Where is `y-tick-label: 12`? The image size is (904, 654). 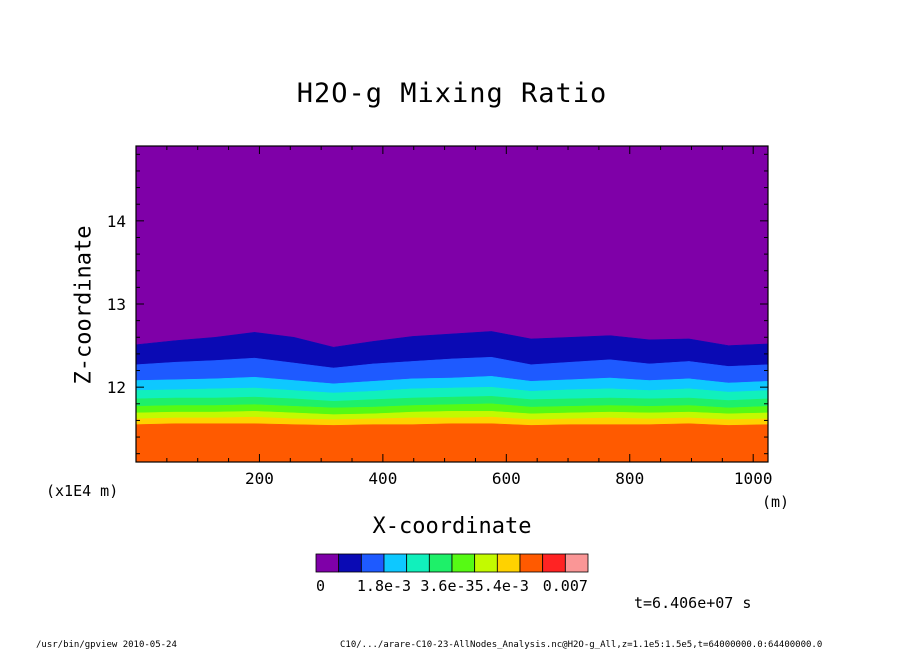
y-tick-label: 12 is located at coordinates (116, 387).